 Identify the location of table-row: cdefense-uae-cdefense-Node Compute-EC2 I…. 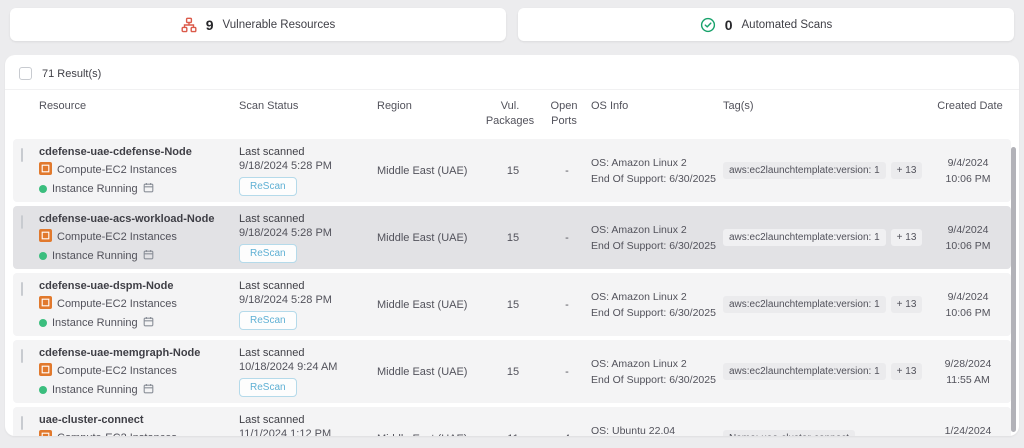
(512, 170).